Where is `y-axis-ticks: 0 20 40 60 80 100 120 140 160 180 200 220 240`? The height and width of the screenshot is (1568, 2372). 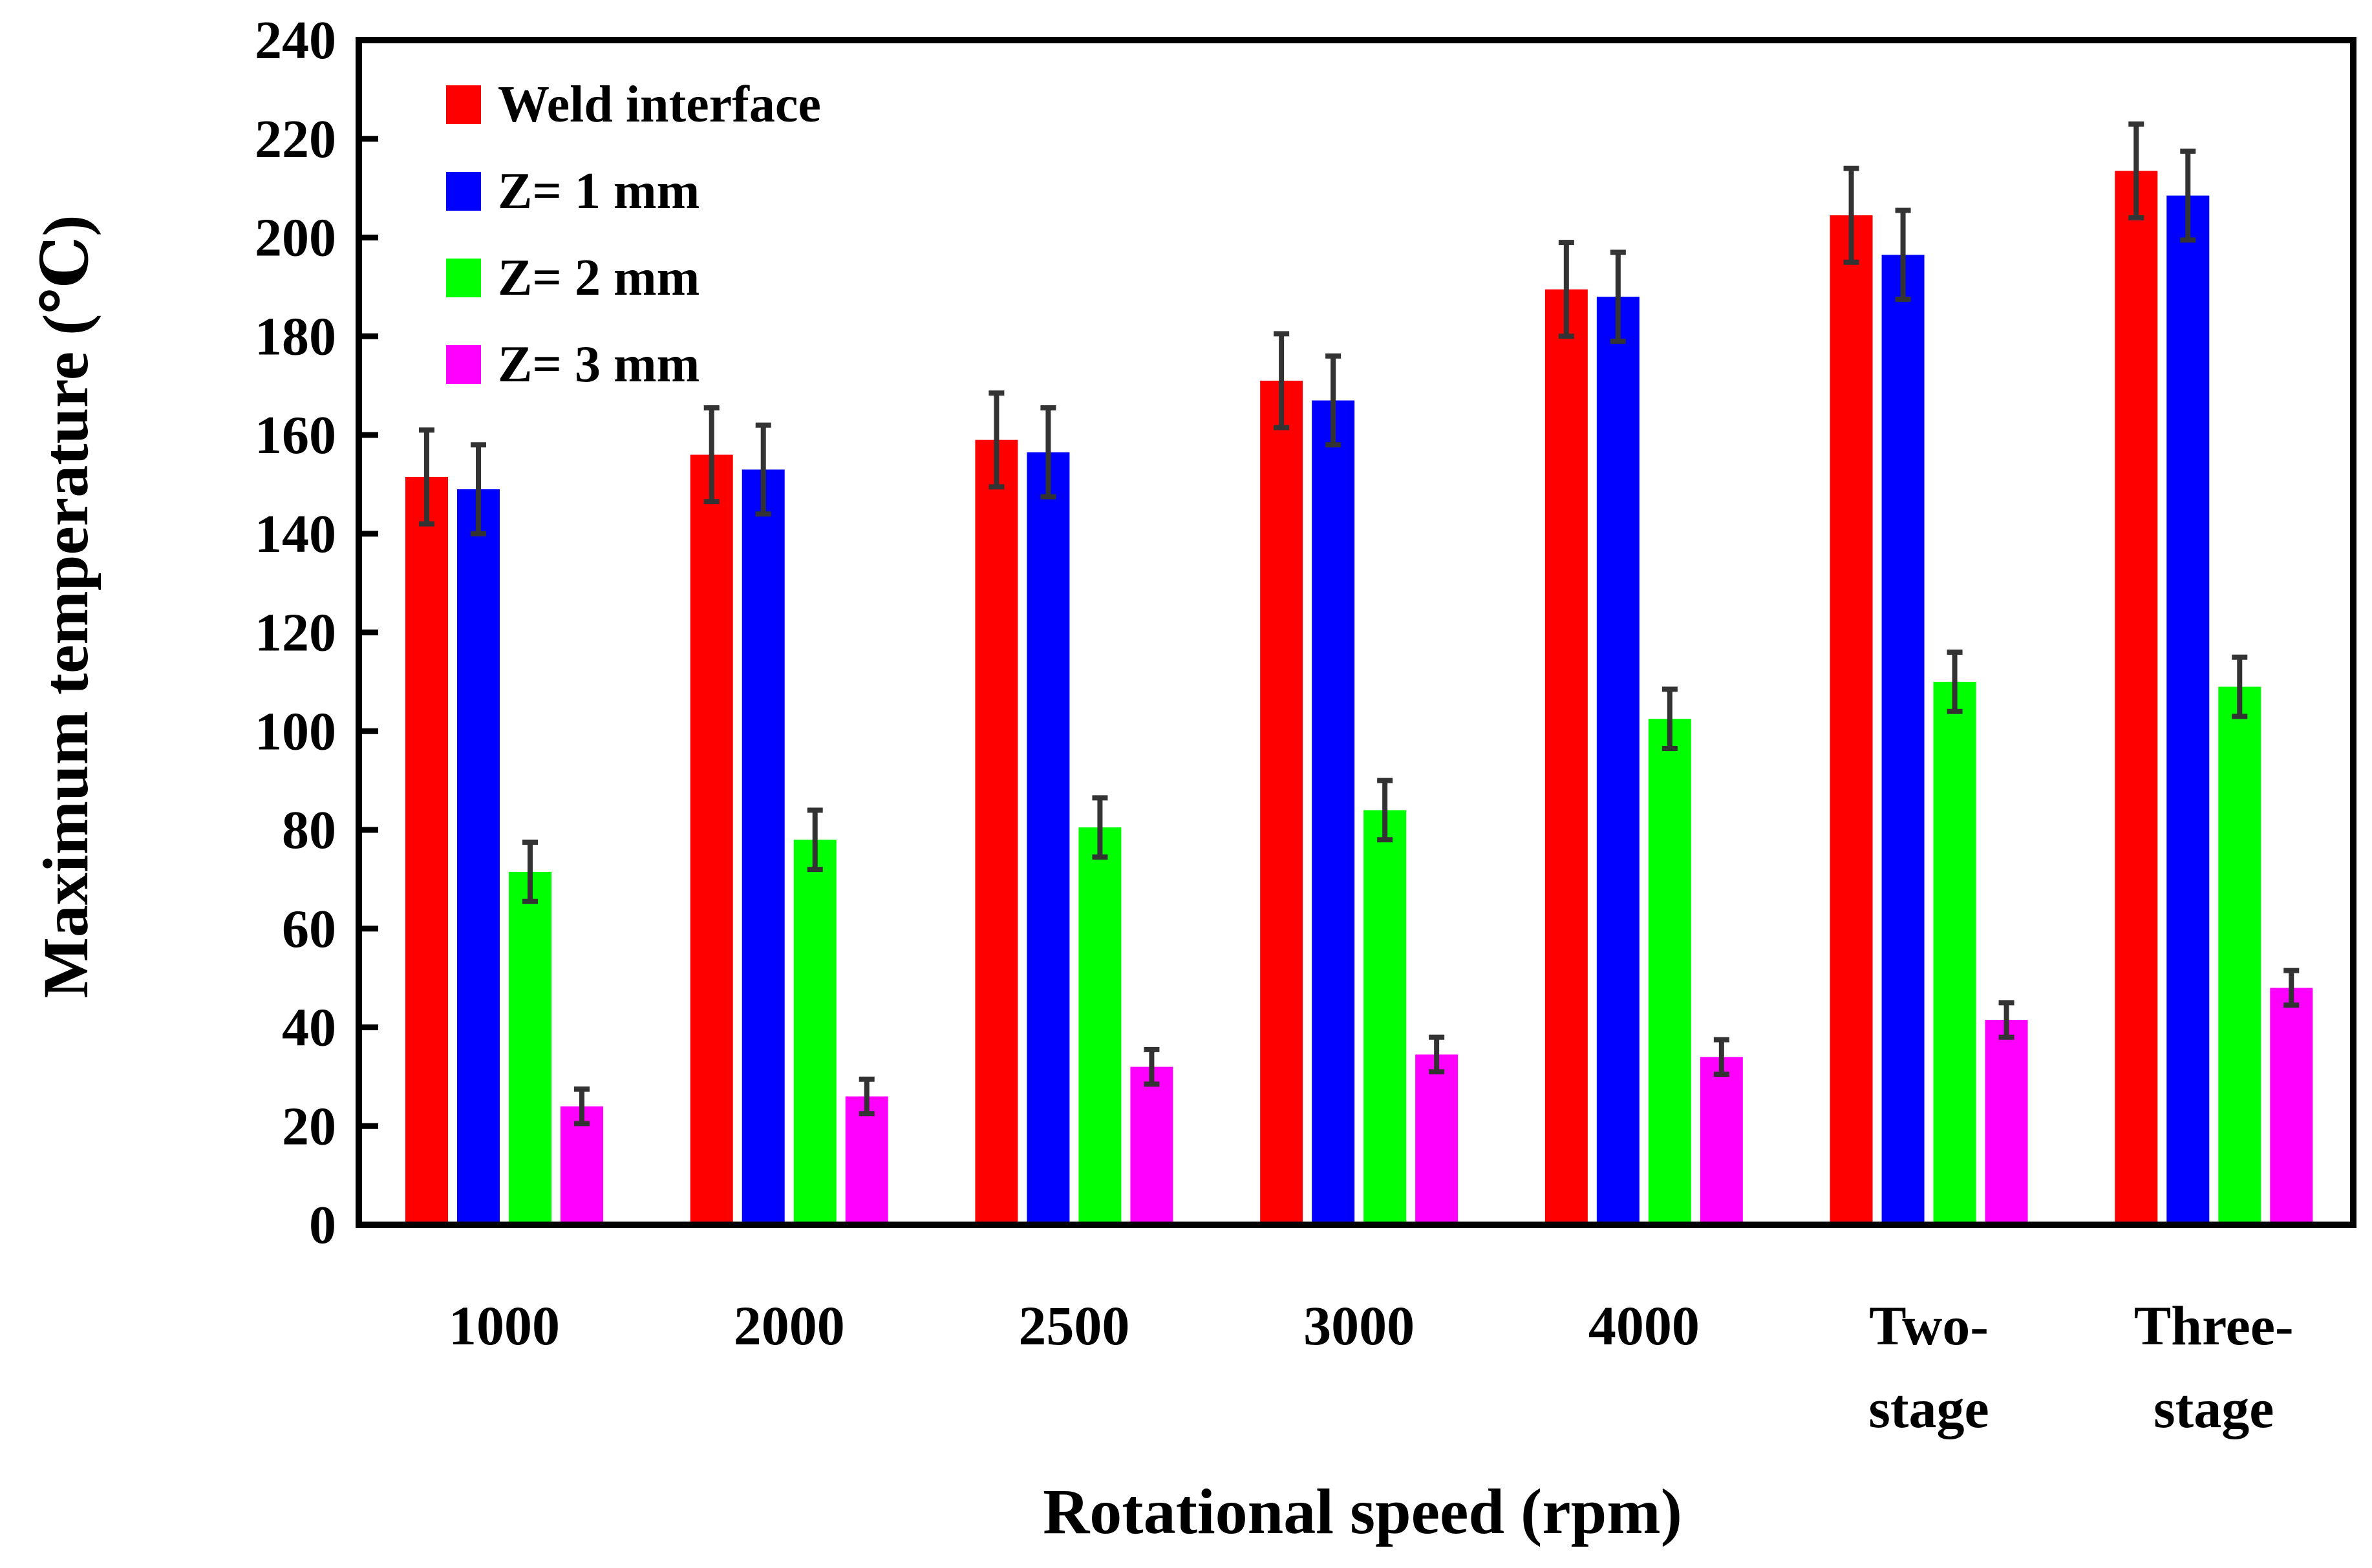
y-axis-ticks: 0 20 40 60 80 100 120 140 160 180 200 220 240 is located at coordinates (316, 632).